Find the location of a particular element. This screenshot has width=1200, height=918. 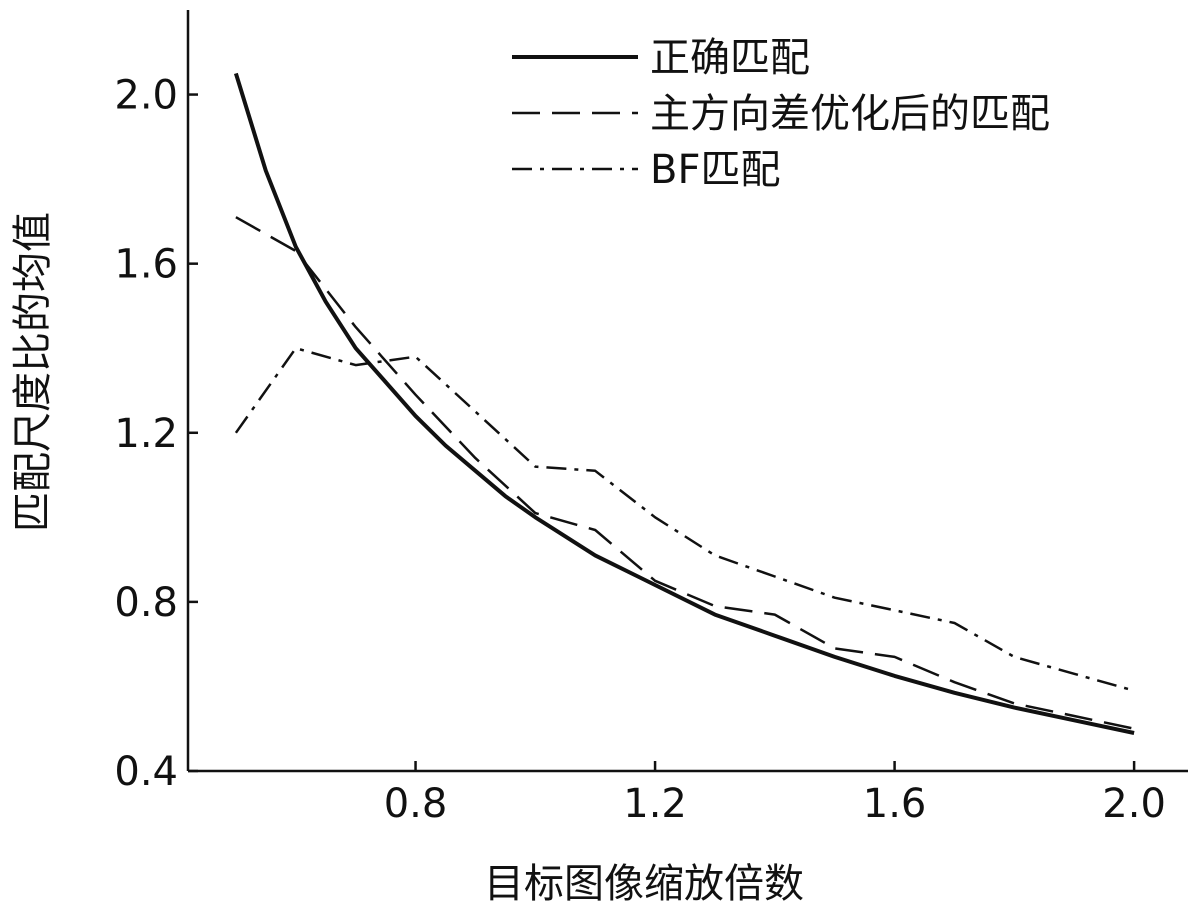

y-tick-label: 0.8 is located at coordinates (146, 603).